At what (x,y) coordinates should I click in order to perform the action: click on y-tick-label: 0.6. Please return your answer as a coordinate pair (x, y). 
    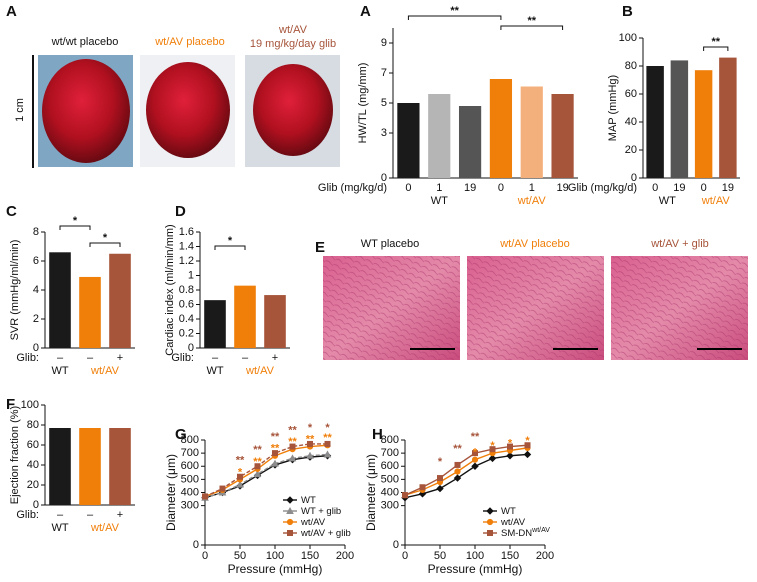
    Looking at the image, I should click on (186, 304).